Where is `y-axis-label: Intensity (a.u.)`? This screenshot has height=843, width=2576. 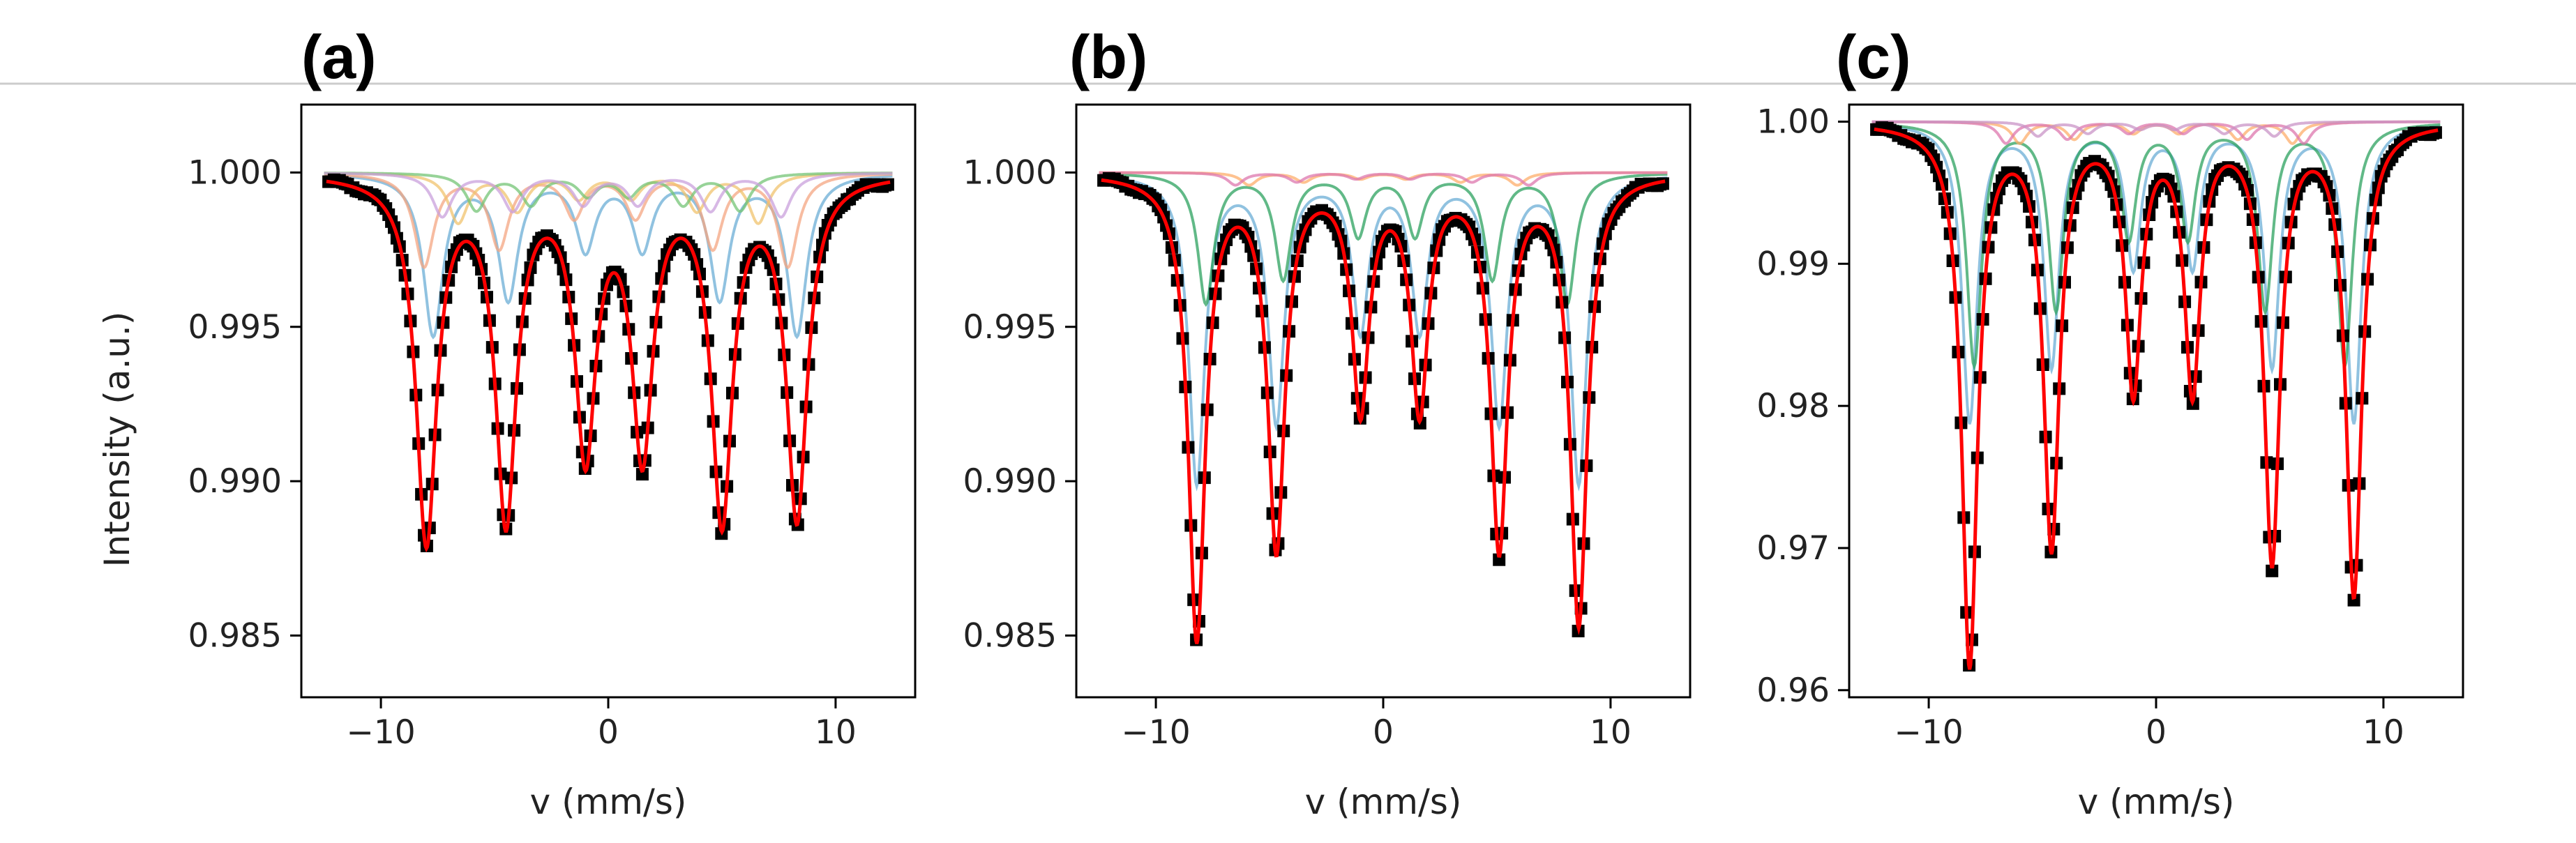 y-axis-label: Intensity (a.u.) is located at coordinates (117, 440).